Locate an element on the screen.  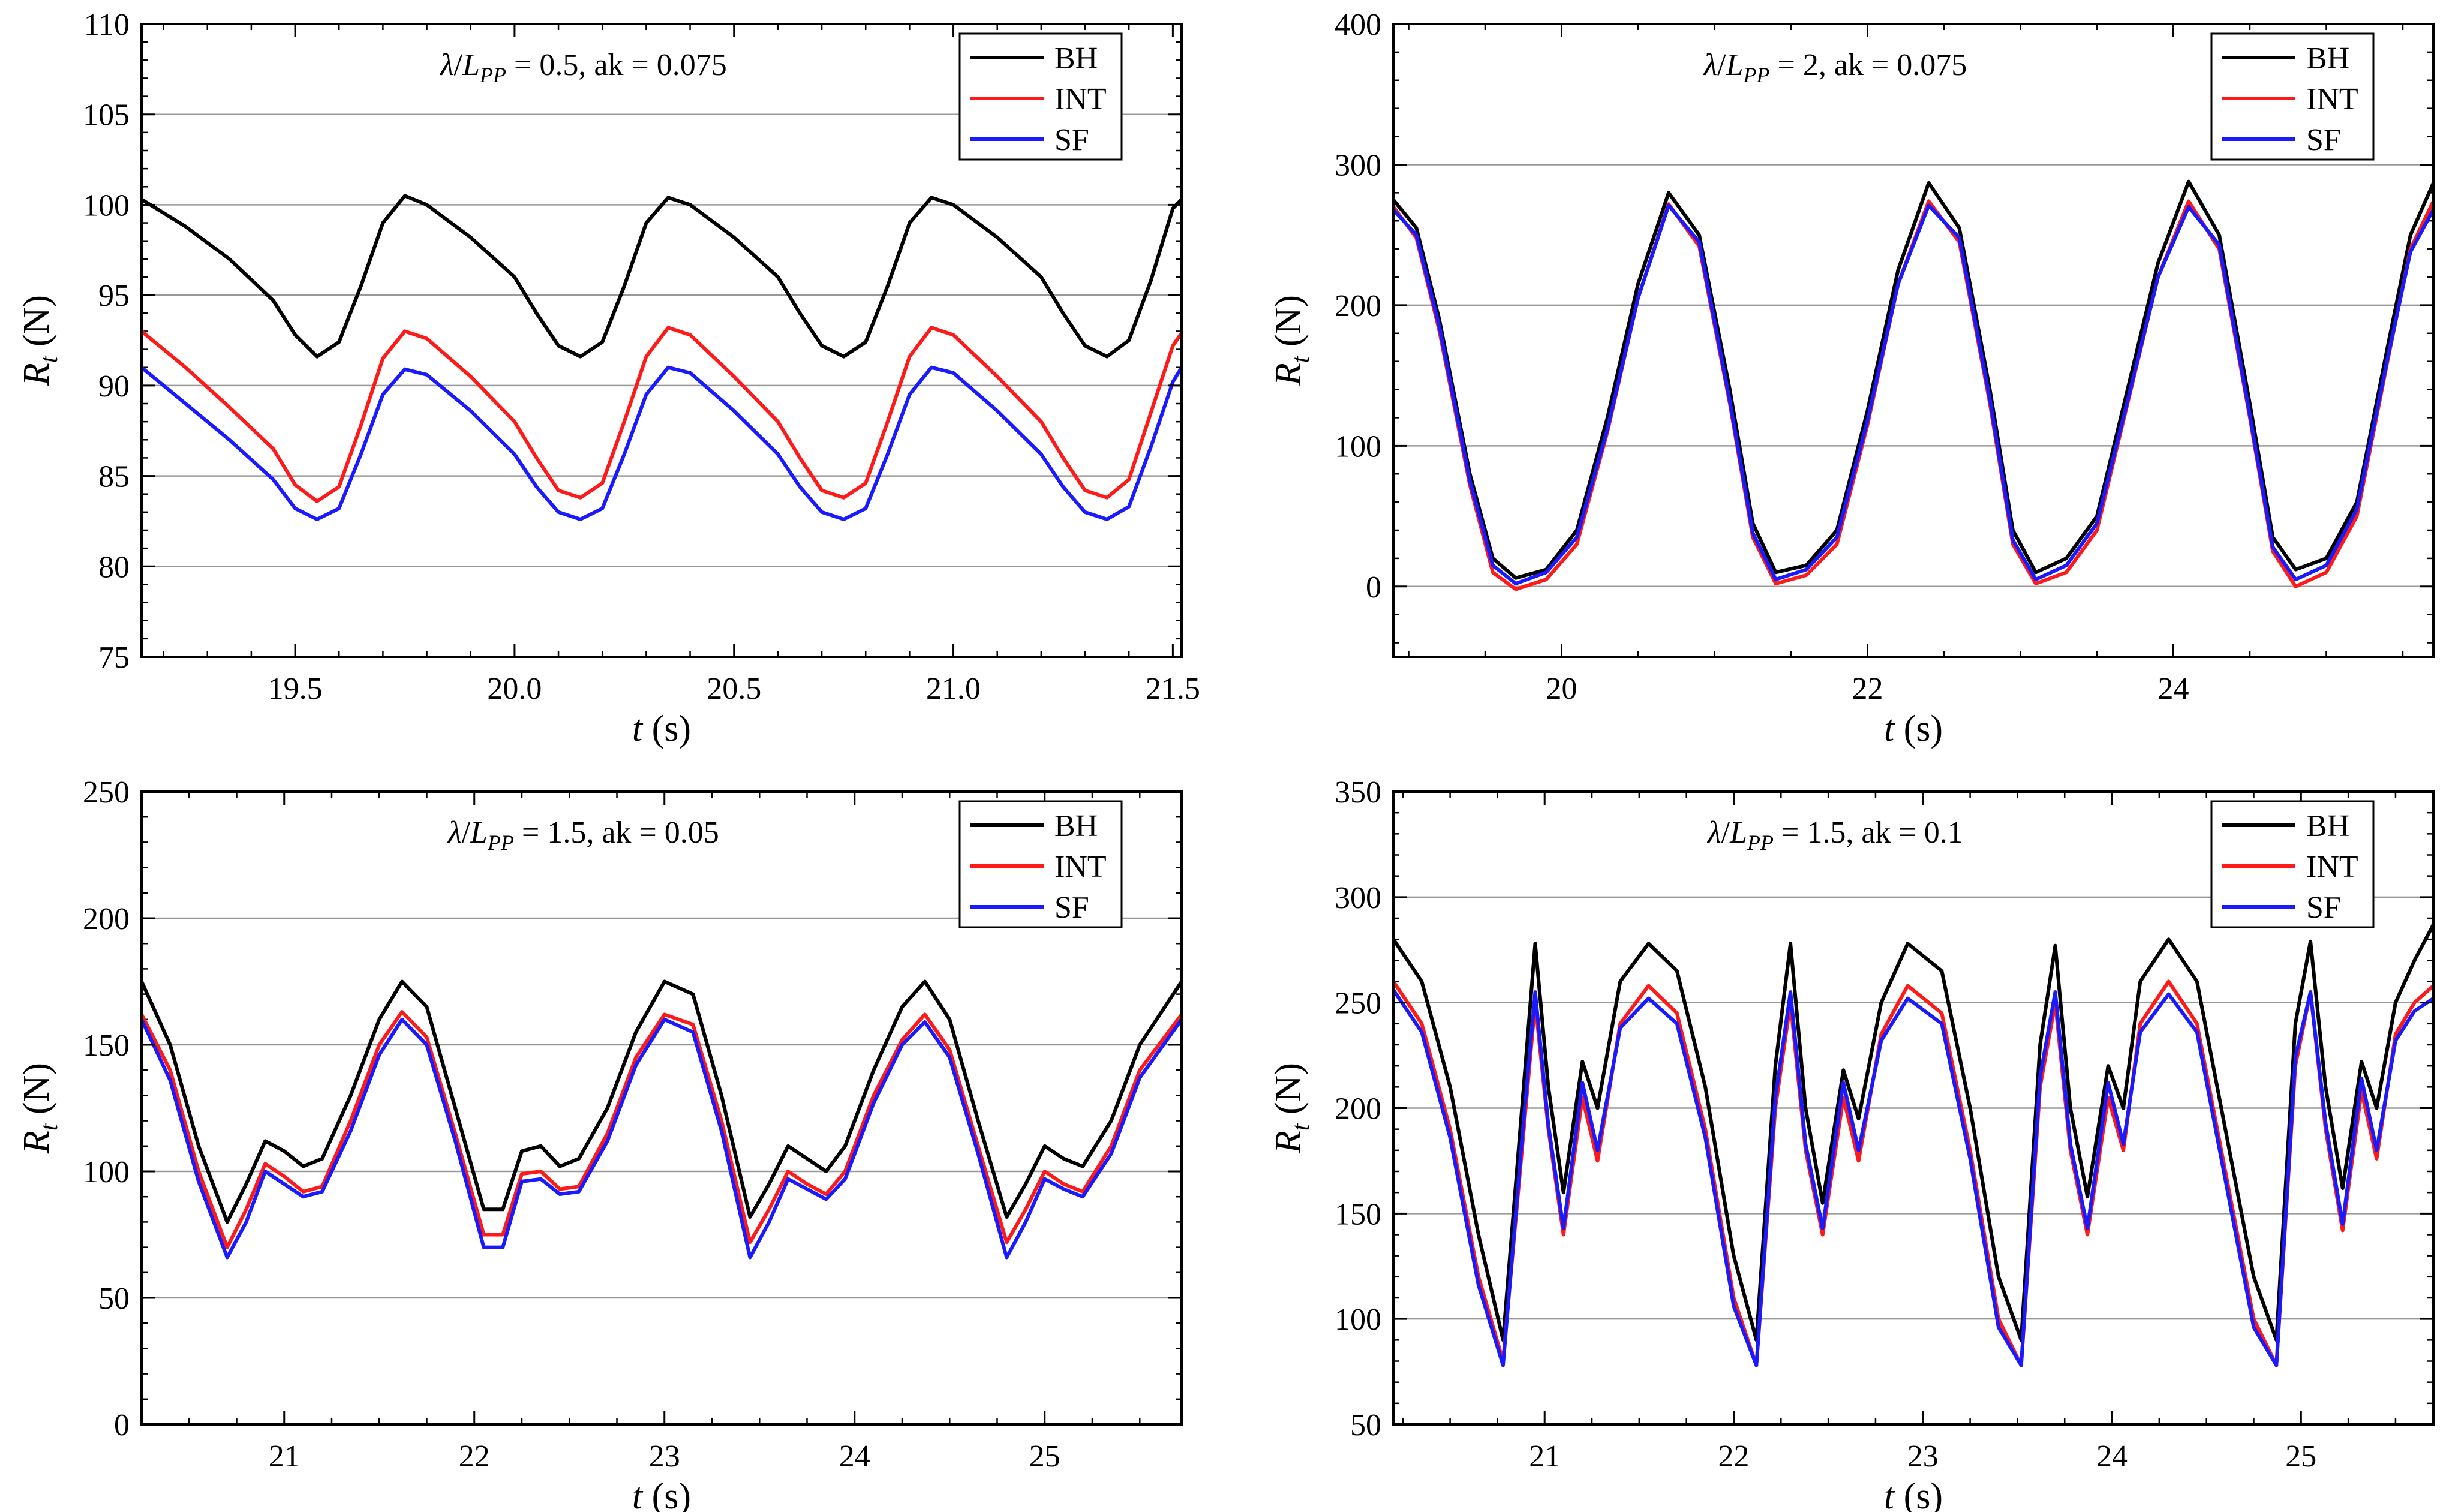
y-tick-label: 85 is located at coordinates (114, 477).